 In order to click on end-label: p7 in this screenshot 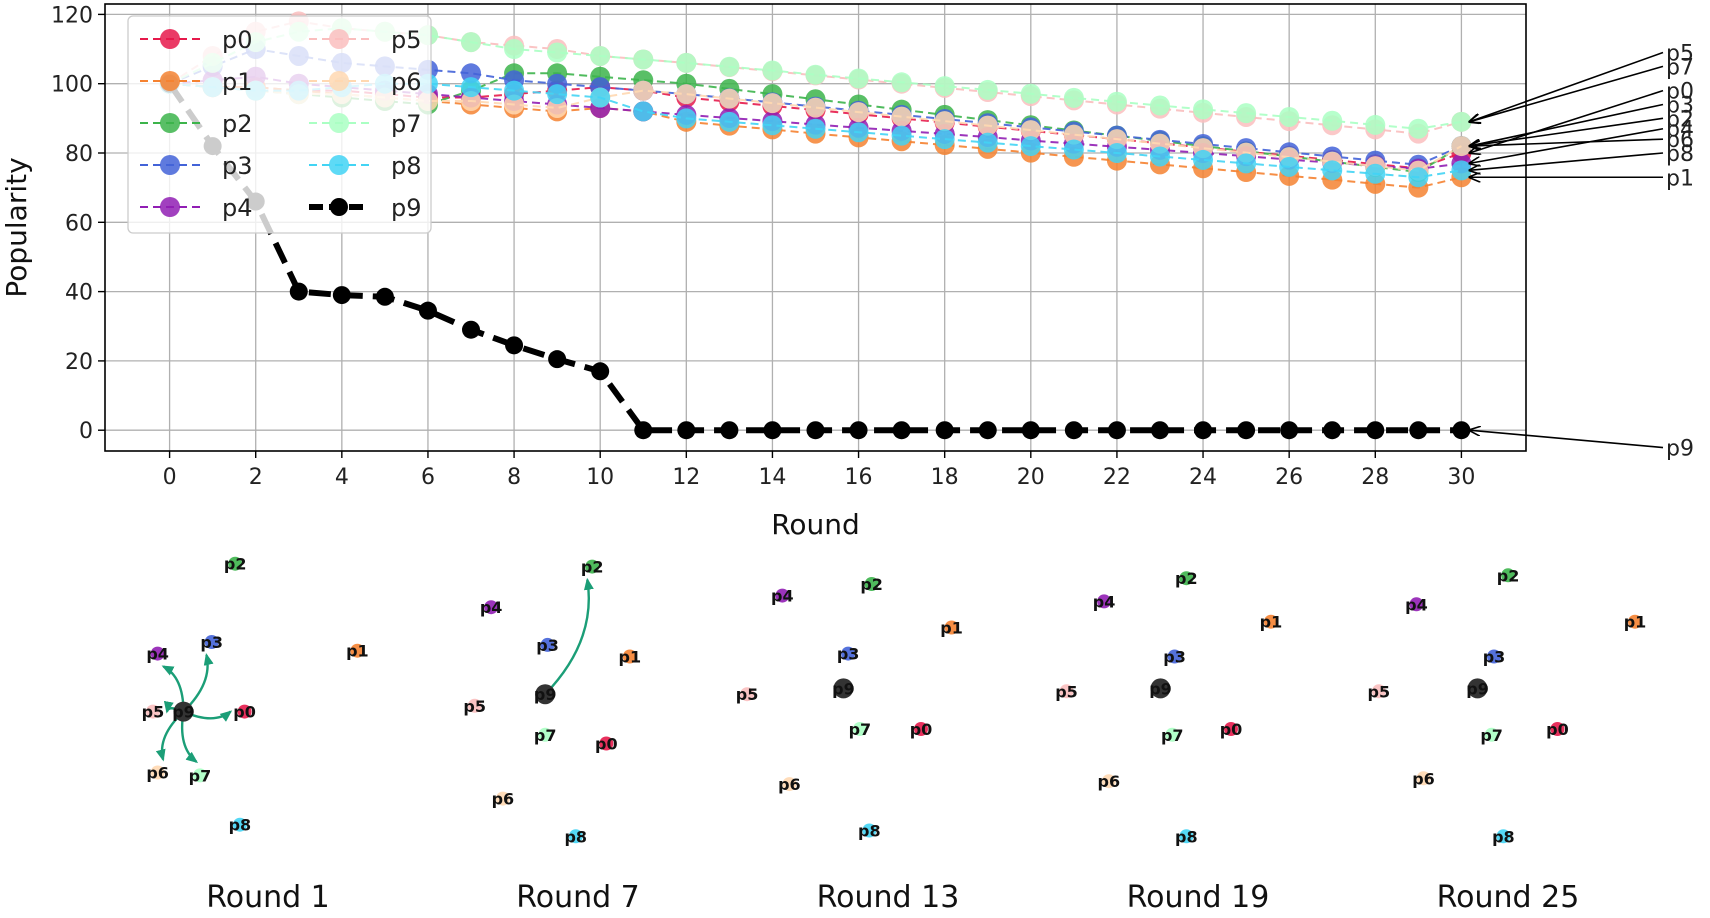, I will do `click(1680, 67)`.